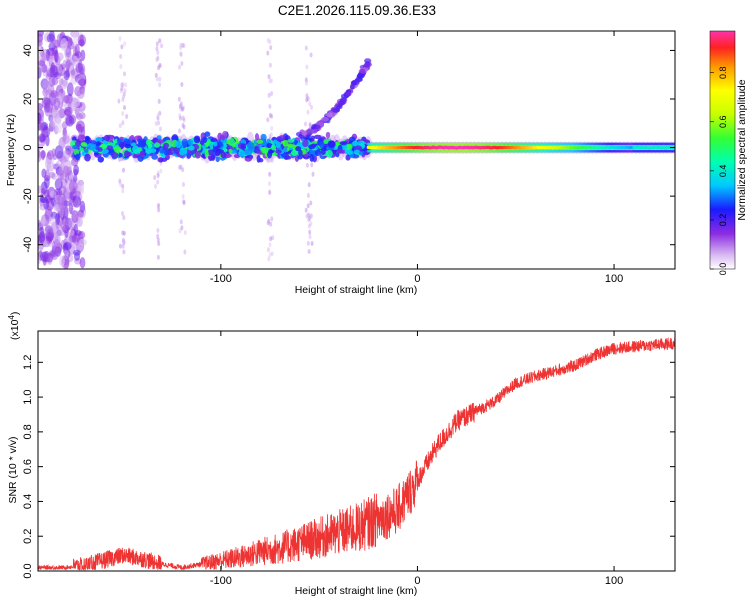 This screenshot has width=750, height=600. What do you see at coordinates (723, 220) in the screenshot?
I see `colorbar-tick-label: 0.2` at bounding box center [723, 220].